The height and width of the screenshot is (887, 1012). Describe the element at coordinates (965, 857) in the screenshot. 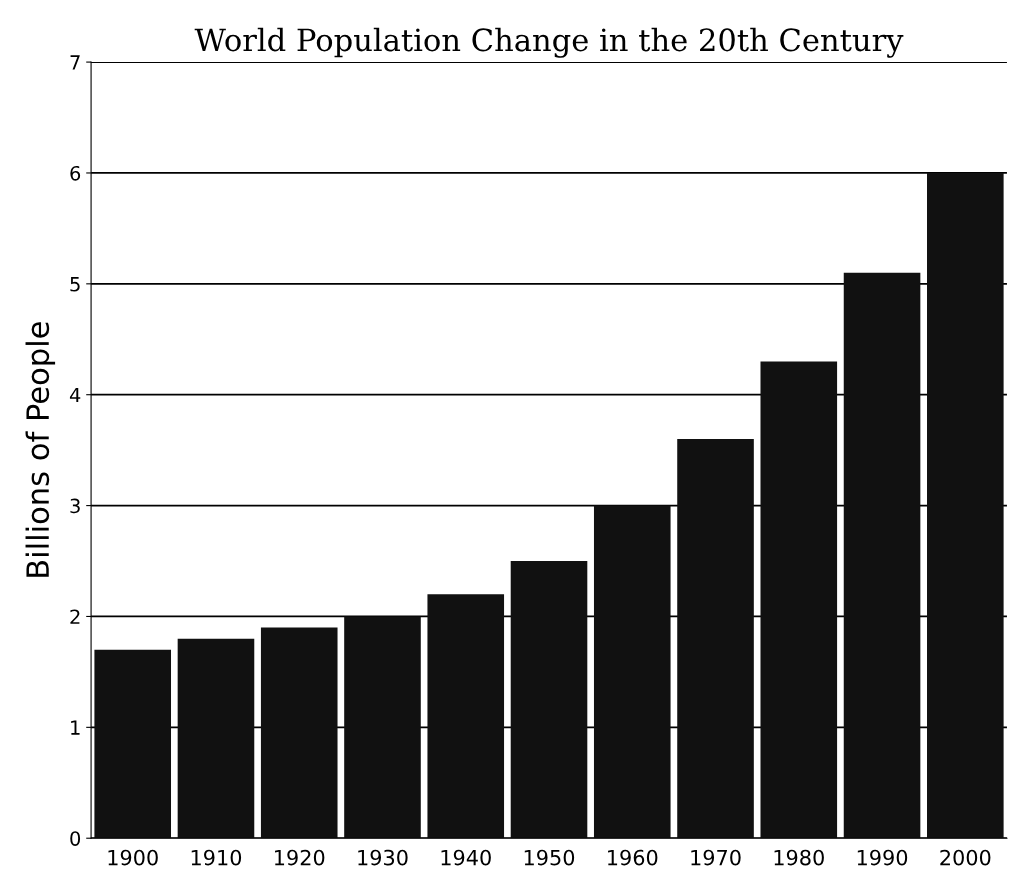

I see `x-tick-label: 2000` at that location.